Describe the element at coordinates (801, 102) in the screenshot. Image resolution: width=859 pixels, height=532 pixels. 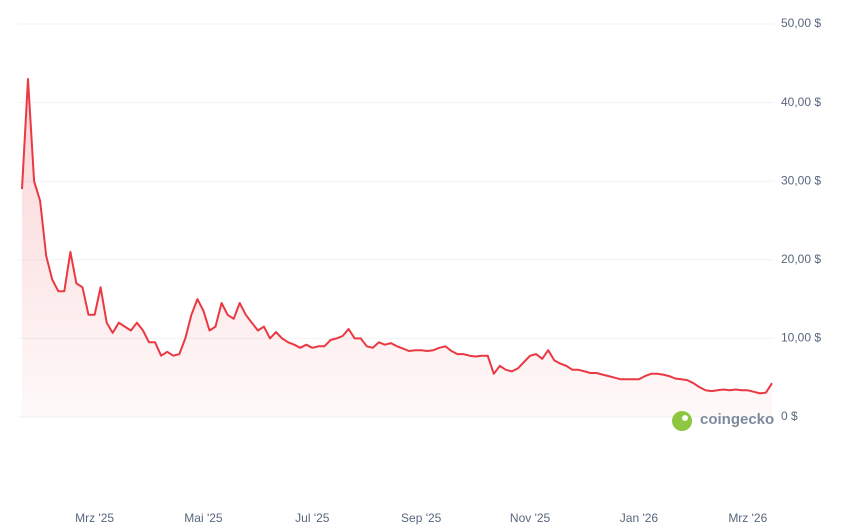
I see `y-tick-label: 40,00 $` at that location.